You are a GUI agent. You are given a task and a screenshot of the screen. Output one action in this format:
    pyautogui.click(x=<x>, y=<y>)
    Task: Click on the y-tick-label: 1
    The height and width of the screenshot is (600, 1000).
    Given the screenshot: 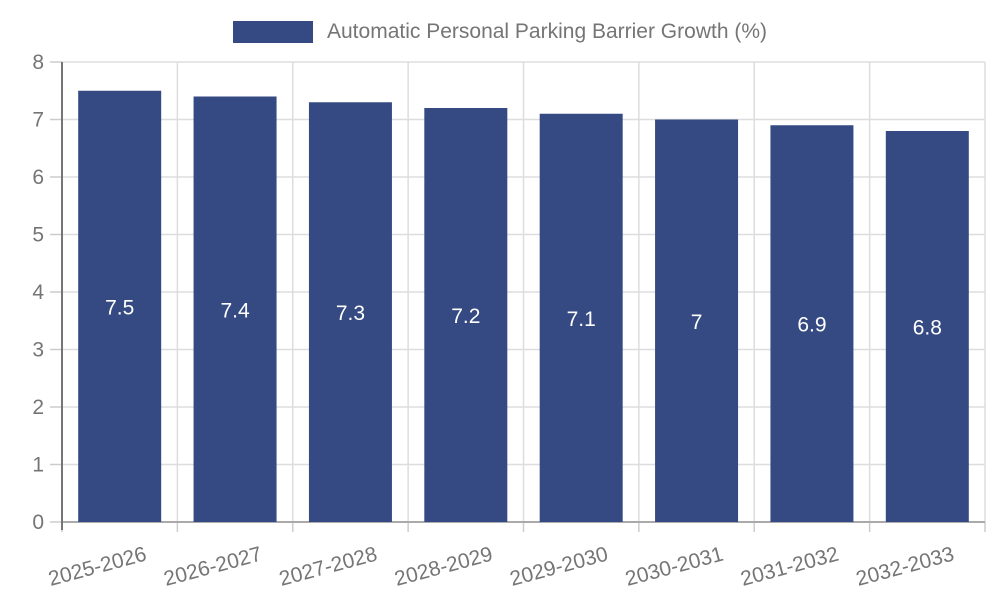 What is the action you would take?
    pyautogui.click(x=38, y=465)
    